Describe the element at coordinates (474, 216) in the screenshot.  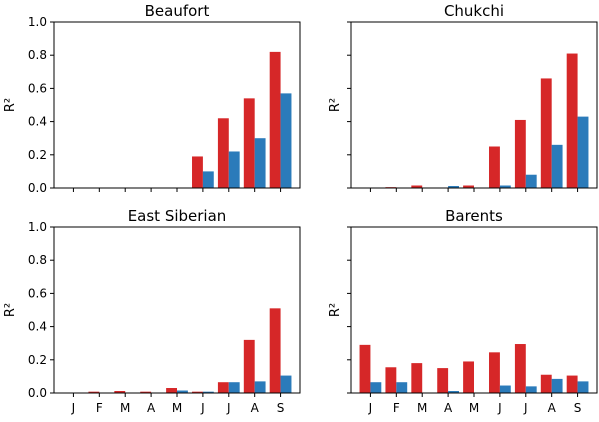
I see `panel-title: Barents` at that location.